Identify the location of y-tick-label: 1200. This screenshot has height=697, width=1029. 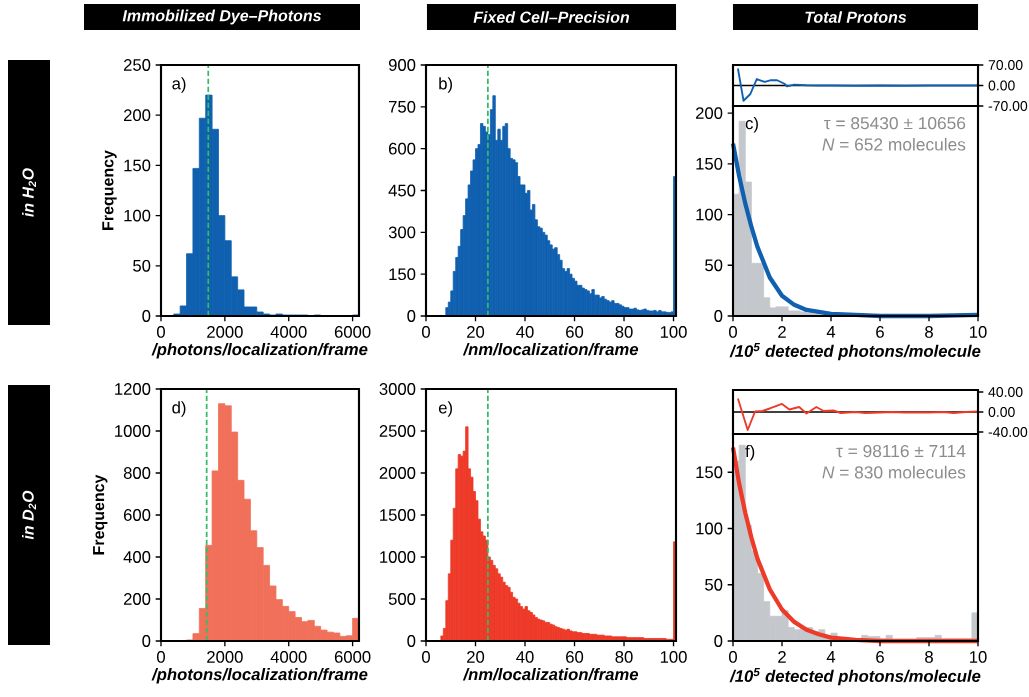
(133, 389).